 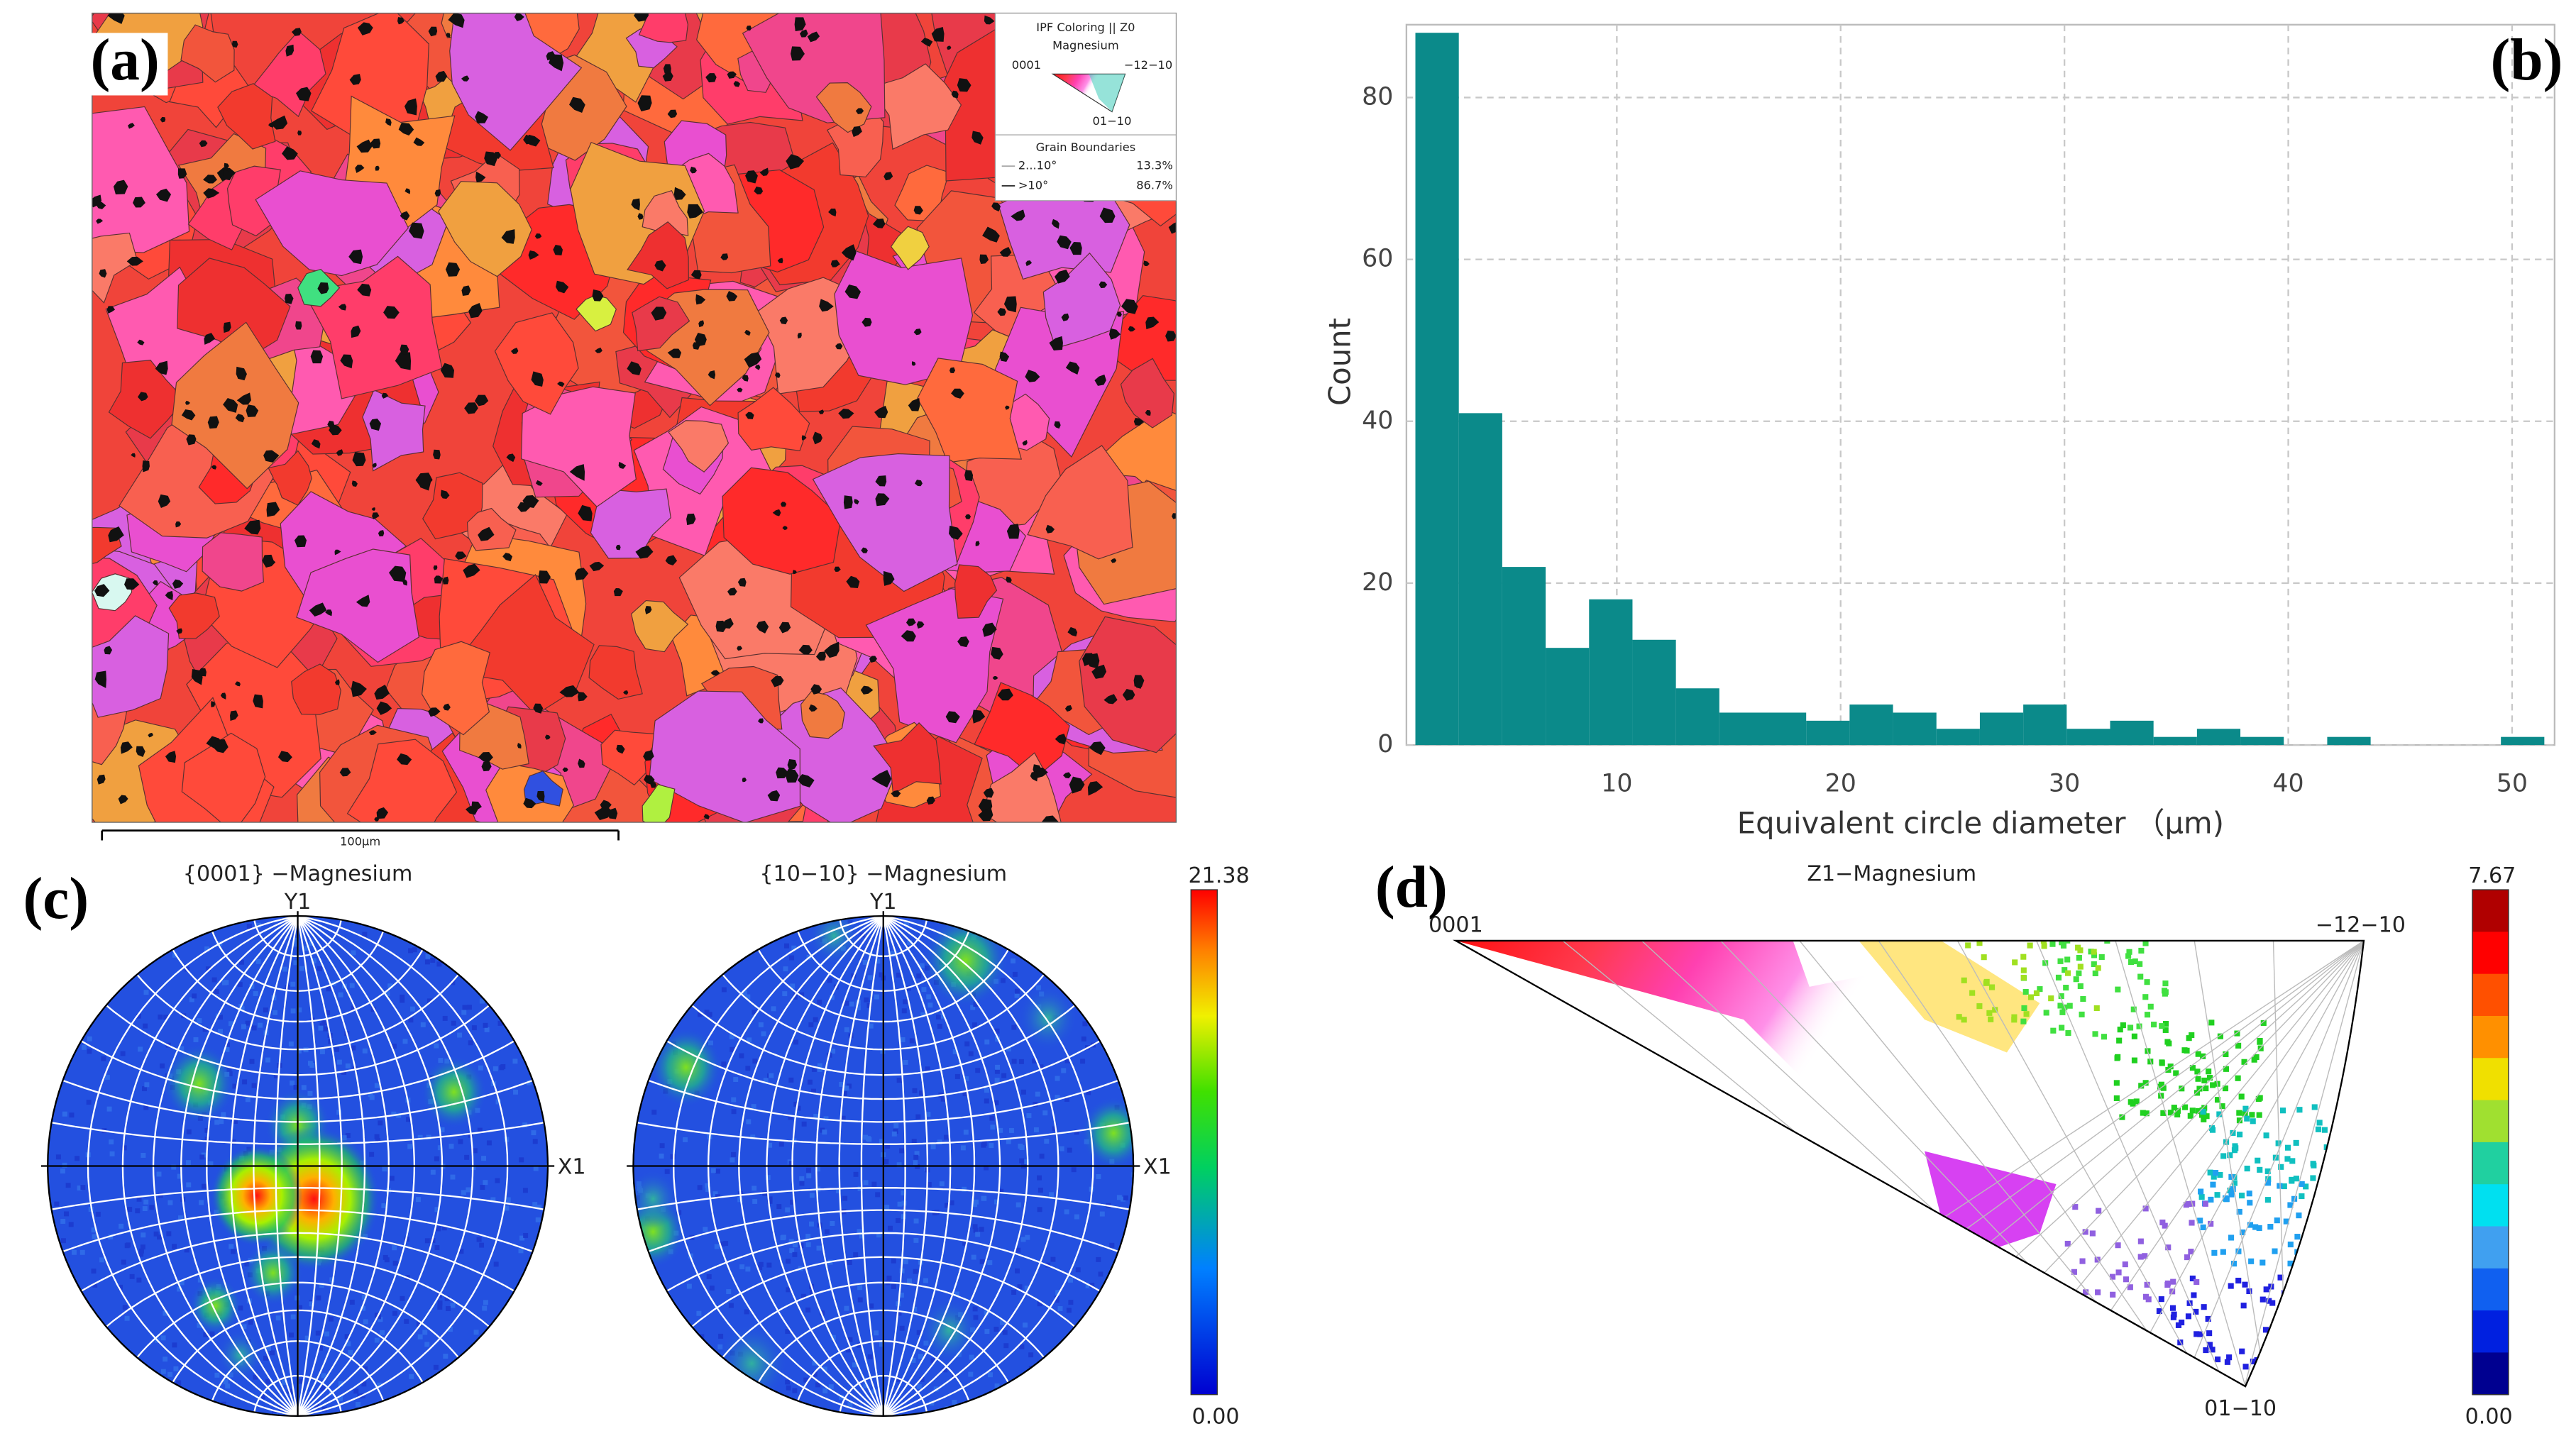 What do you see at coordinates (1112, 121) in the screenshot?
I see `legend-corner: 01−10` at bounding box center [1112, 121].